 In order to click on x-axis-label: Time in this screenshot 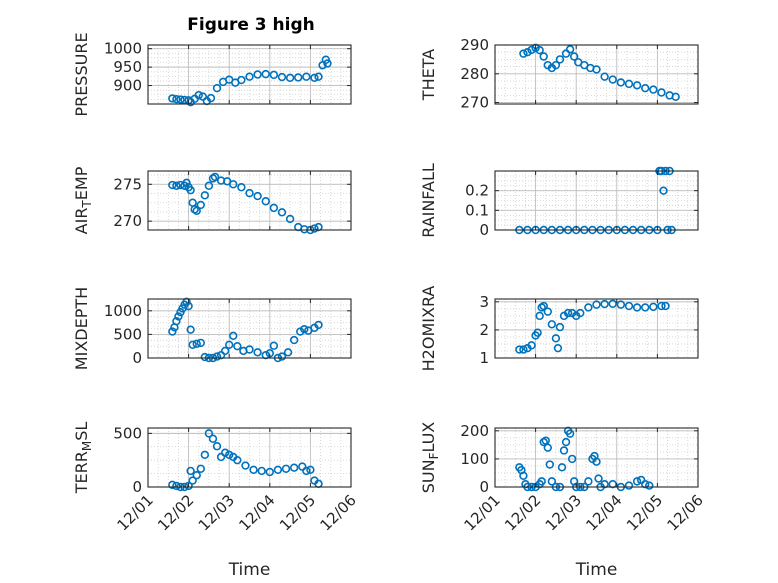, I will do `click(596, 570)`.